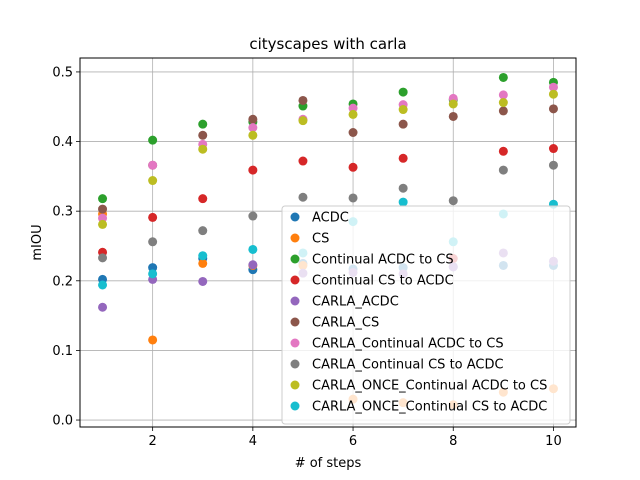  What do you see at coordinates (330, 218) in the screenshot?
I see `legend-label: ACDC` at bounding box center [330, 218].